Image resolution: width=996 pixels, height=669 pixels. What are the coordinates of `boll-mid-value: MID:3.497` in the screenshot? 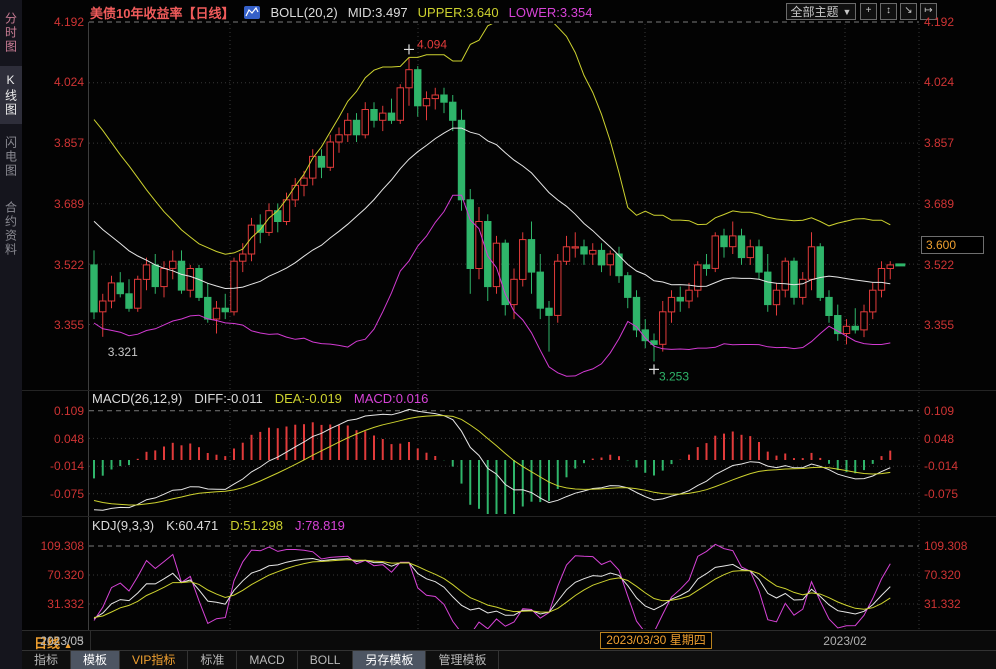 It's located at (377, 12).